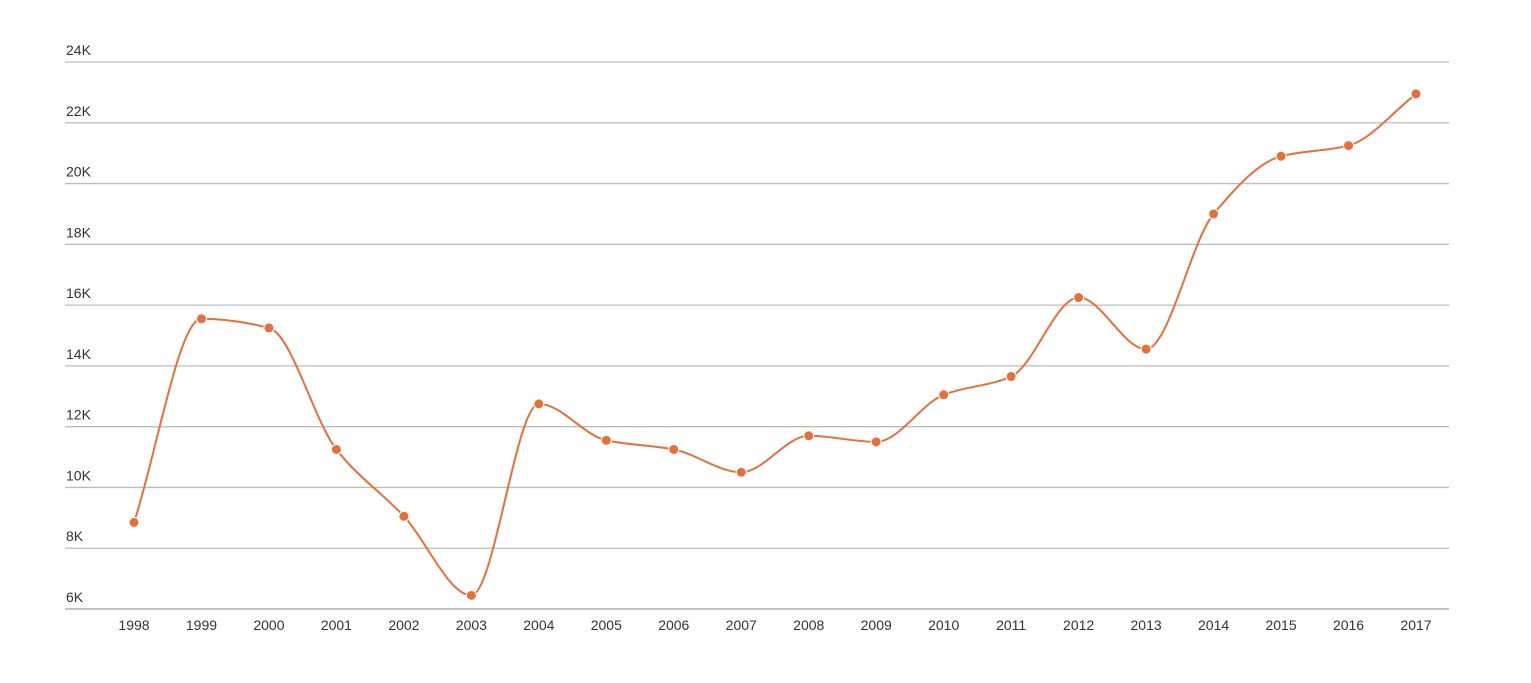  I want to click on x-tick-label: 2011, so click(1011, 625).